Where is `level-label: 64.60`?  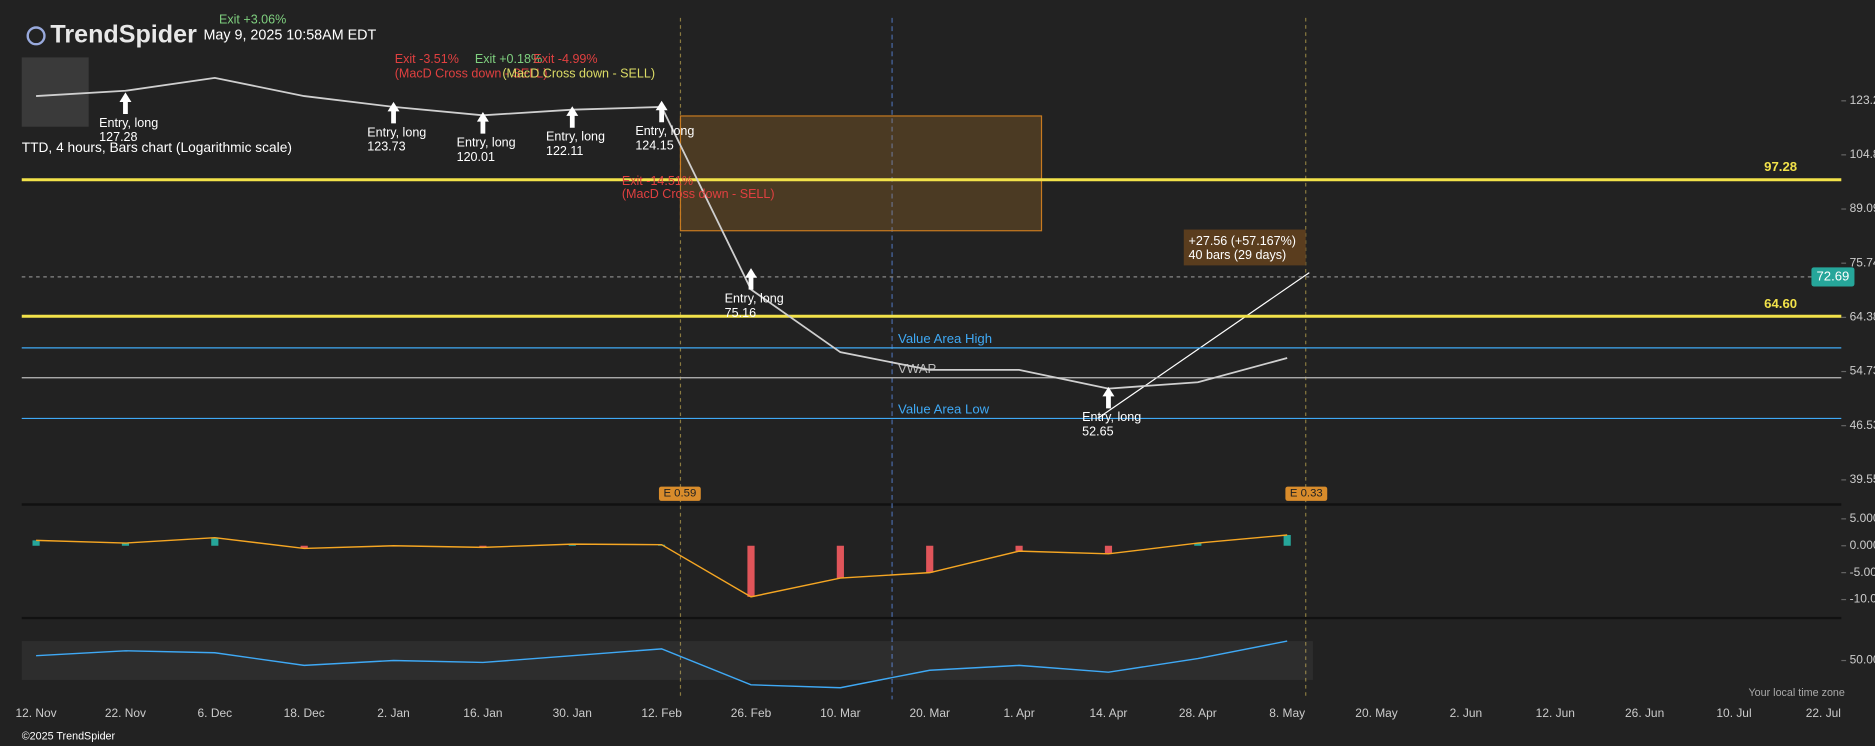
level-label: 64.60 is located at coordinates (1780, 303).